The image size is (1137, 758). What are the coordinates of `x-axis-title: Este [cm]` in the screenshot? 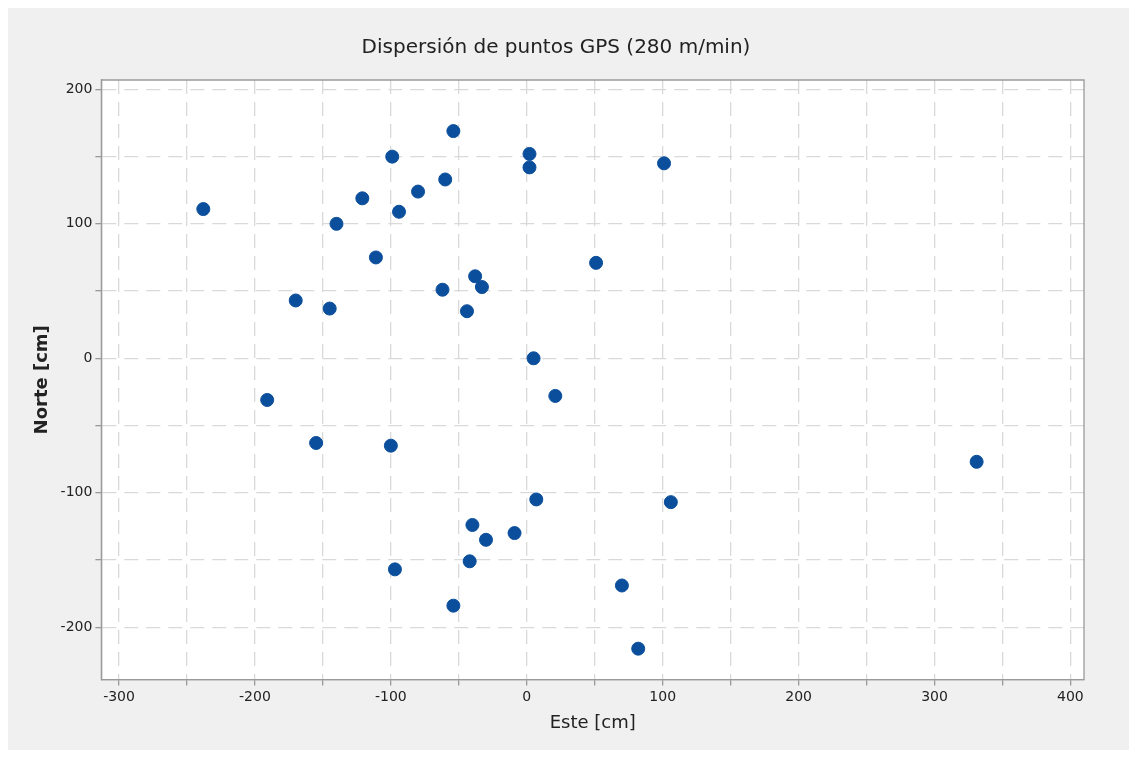 It's located at (592, 721).